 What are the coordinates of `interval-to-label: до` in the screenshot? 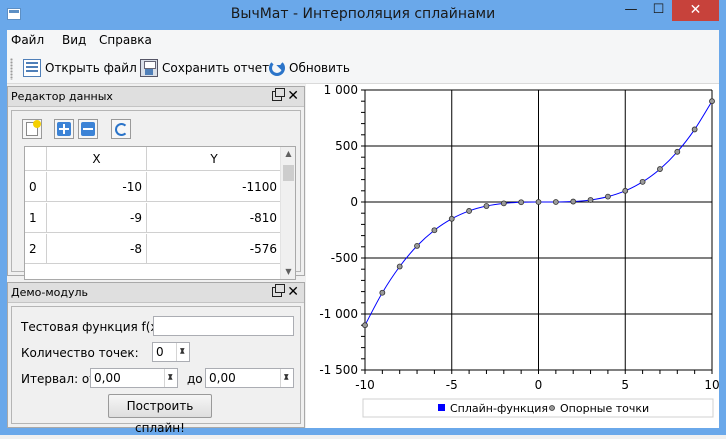 It's located at (195, 379).